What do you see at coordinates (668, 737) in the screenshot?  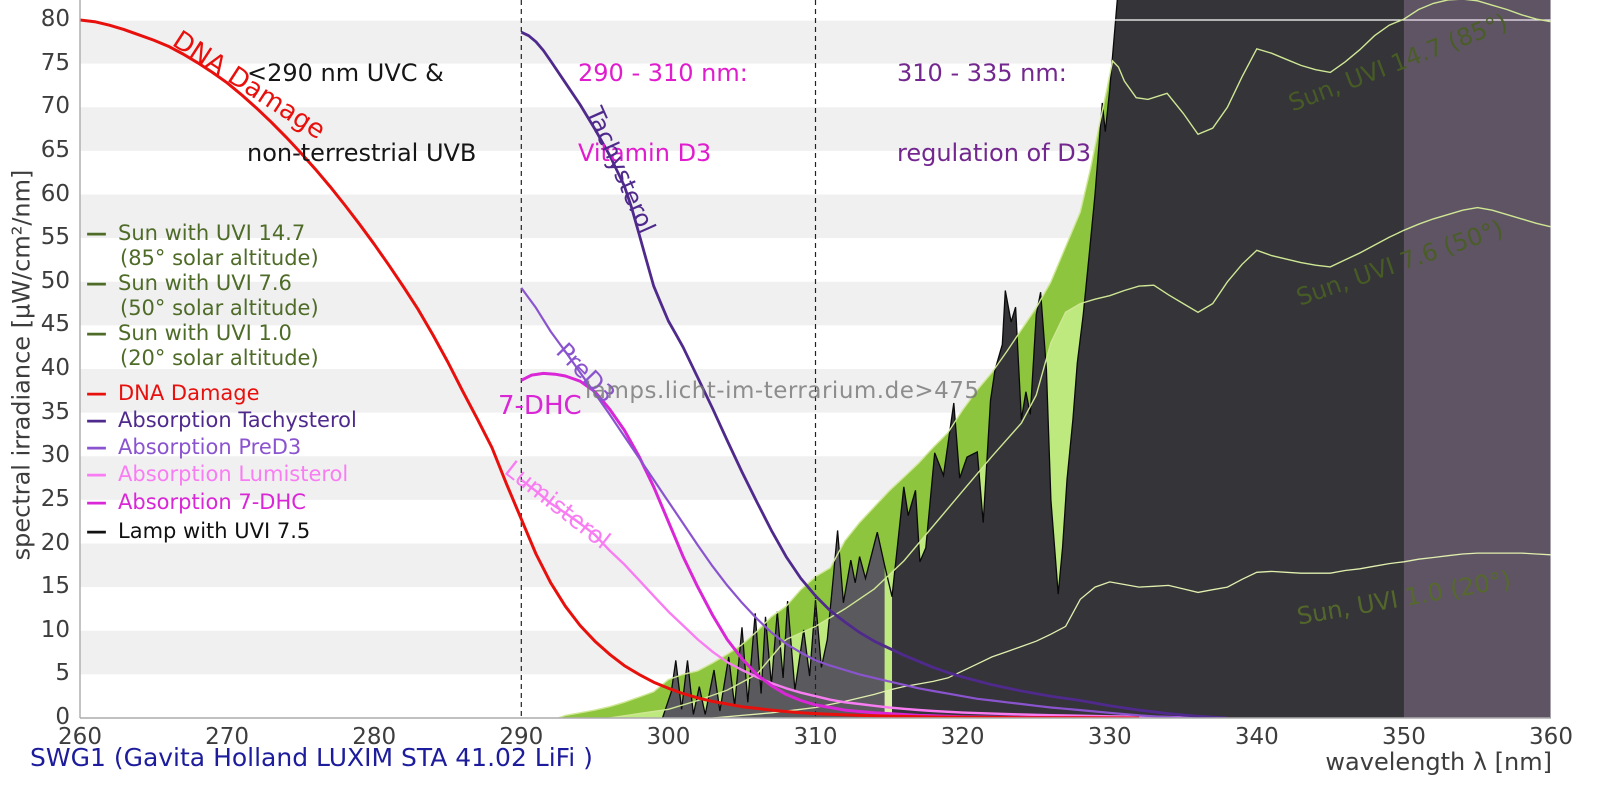 I see `x-tick-300: 300` at bounding box center [668, 737].